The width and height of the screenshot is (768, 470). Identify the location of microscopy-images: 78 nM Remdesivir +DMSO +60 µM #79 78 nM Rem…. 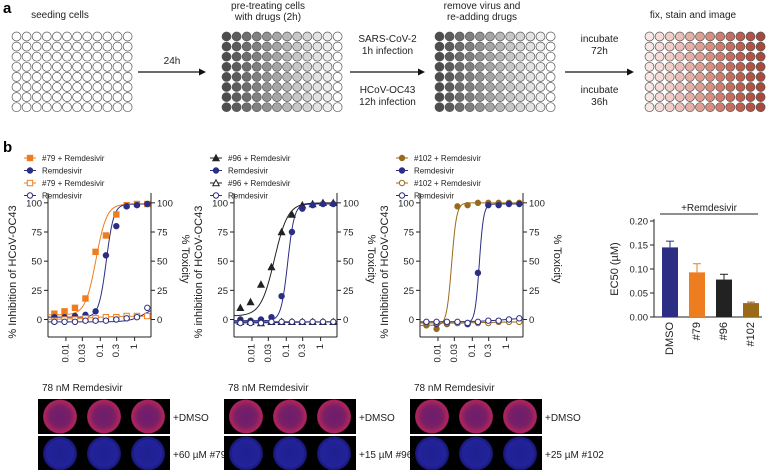
(321, 426).